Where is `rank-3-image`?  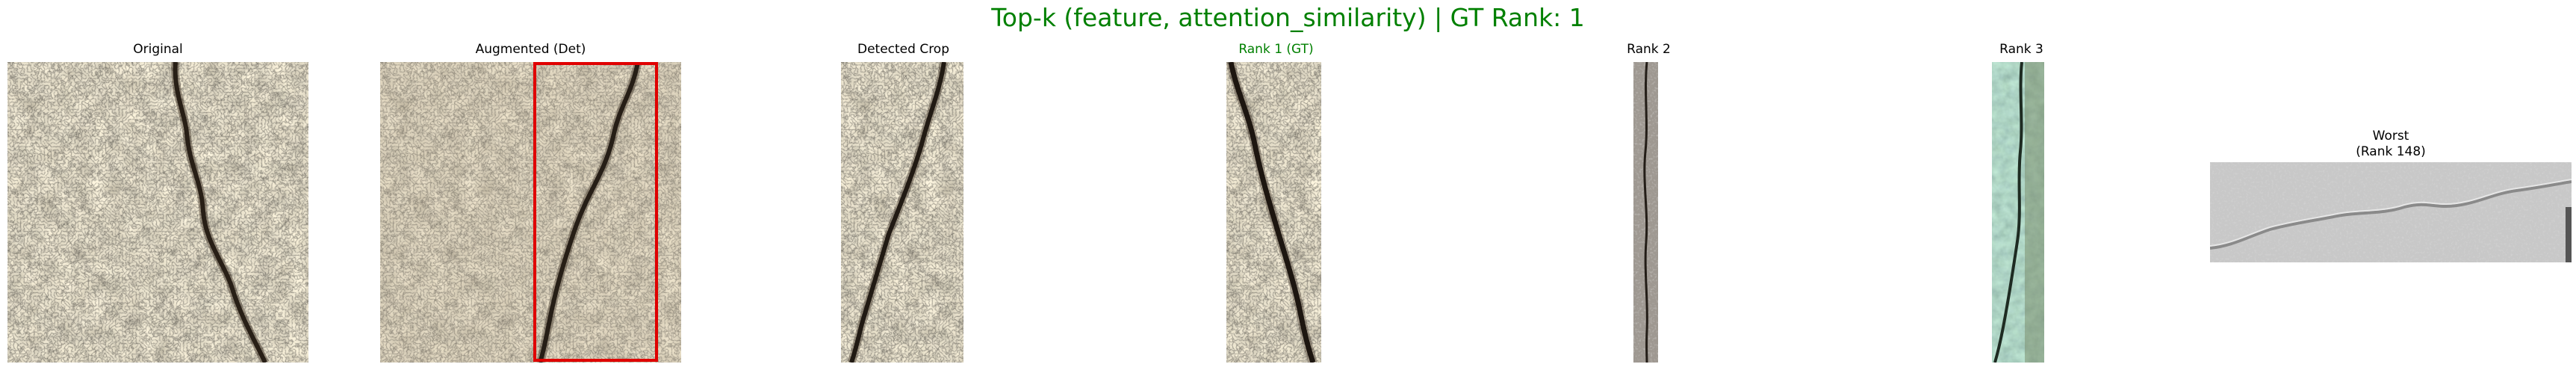 rank-3-image is located at coordinates (2018, 213).